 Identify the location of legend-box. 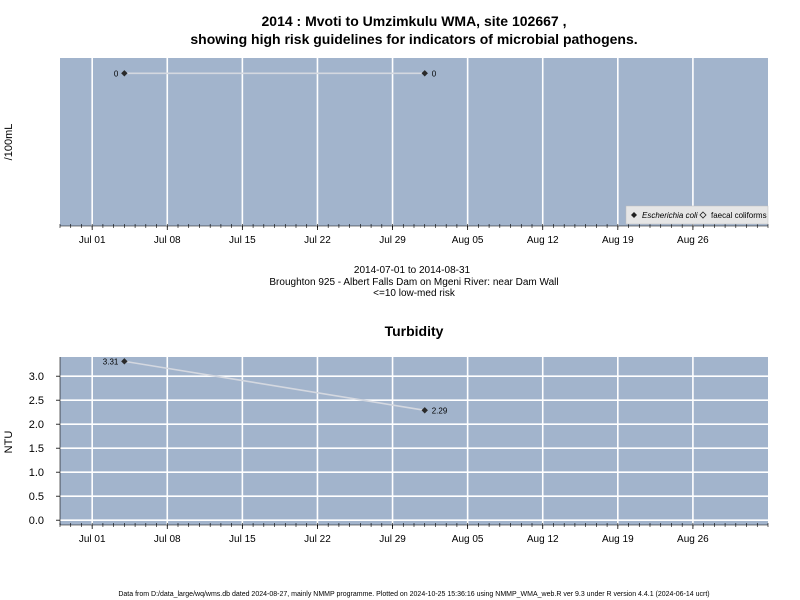
(697, 215).